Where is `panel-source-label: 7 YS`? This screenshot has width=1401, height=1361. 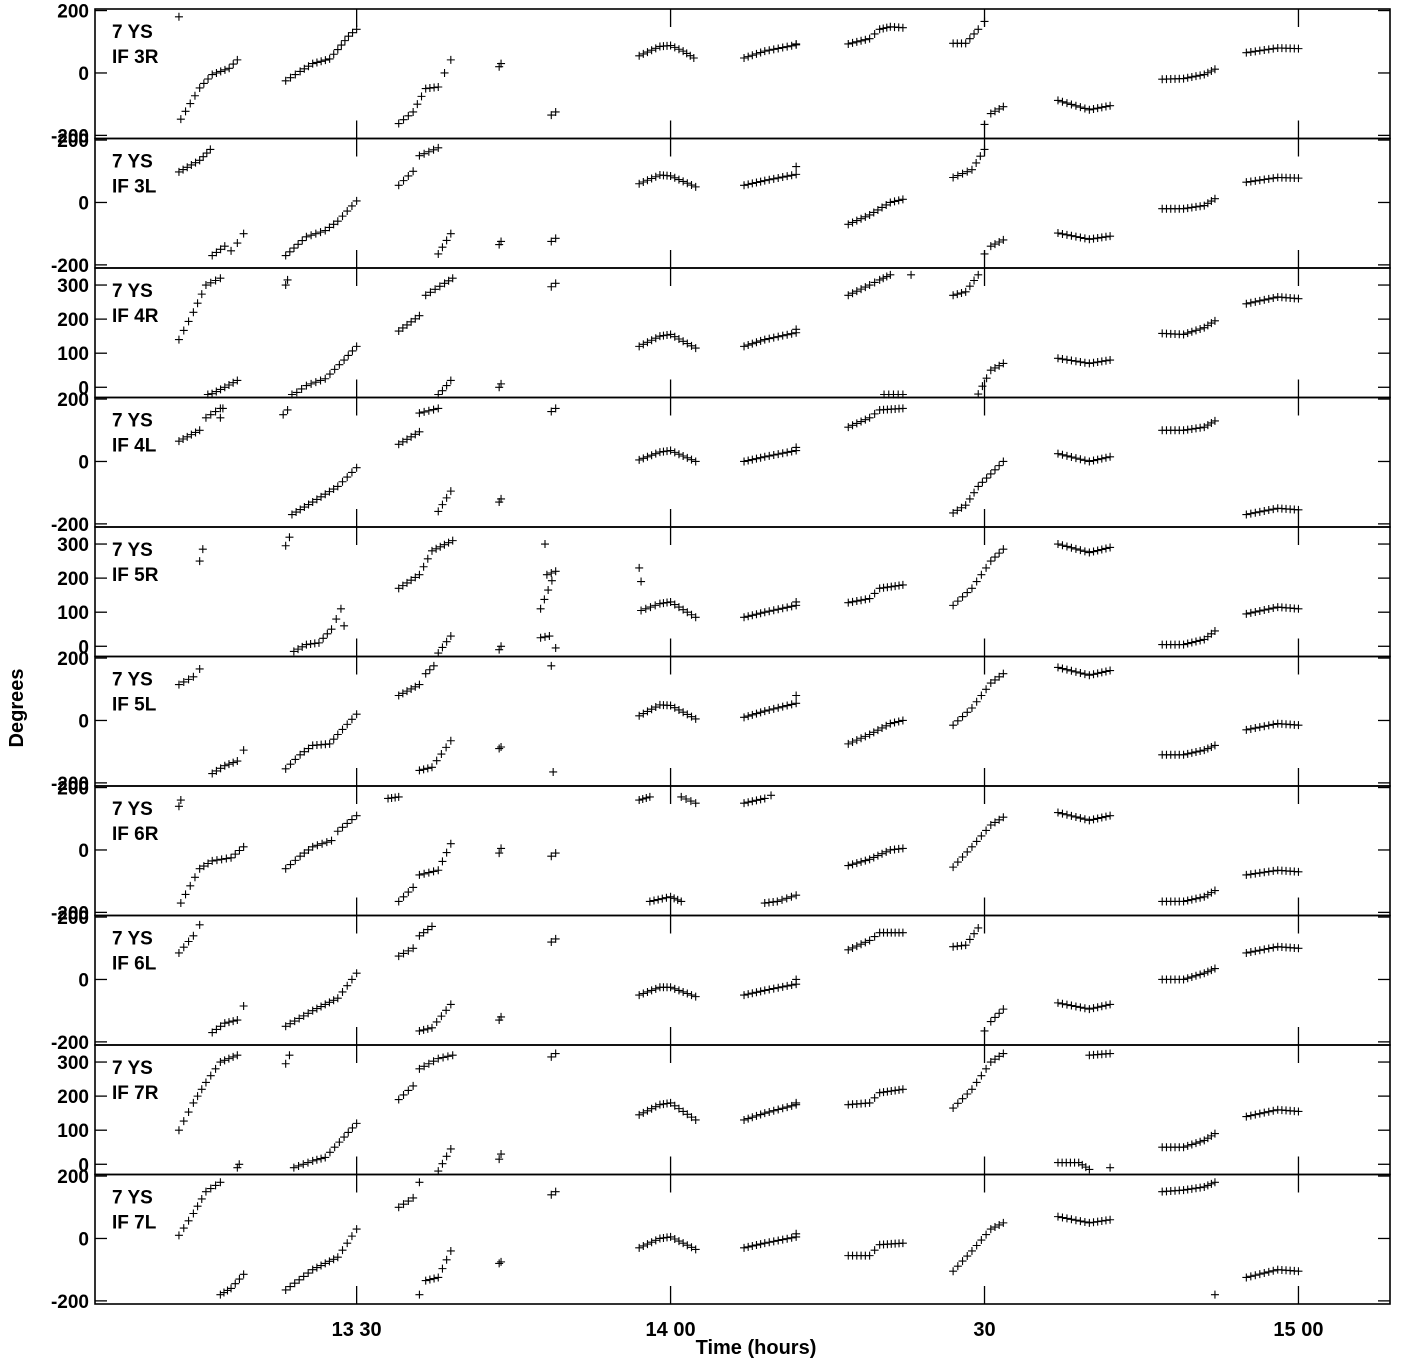
panel-source-label: 7 YS is located at coordinates (132, 1198).